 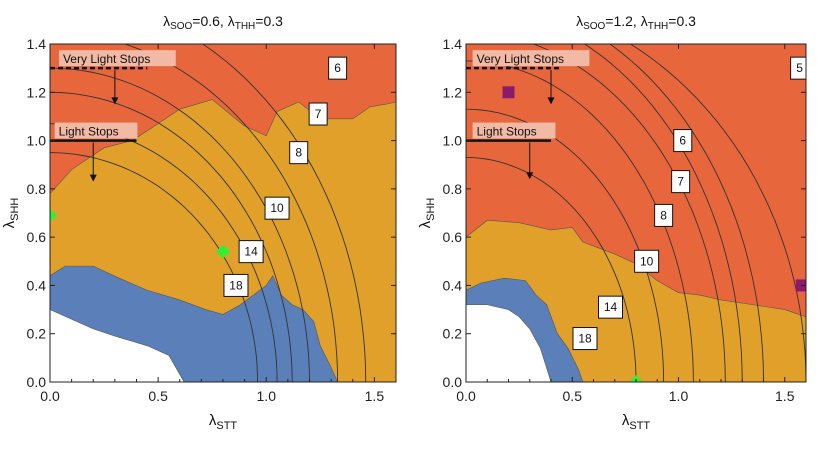 I want to click on y-tick-label: 0.6, so click(x=453, y=237).